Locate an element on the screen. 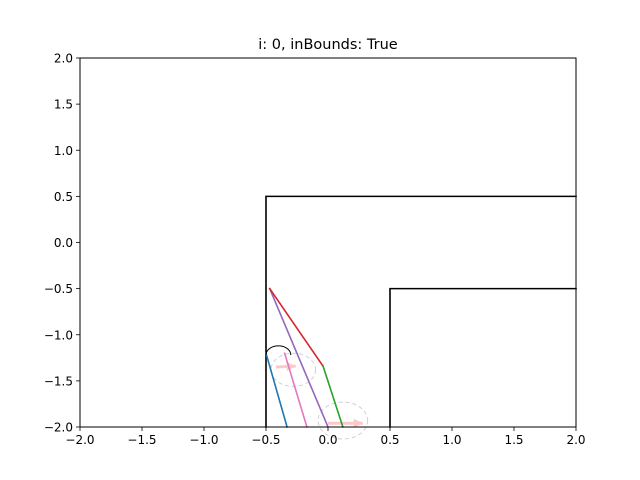  x-tick-label: −0.5 is located at coordinates (265, 440).